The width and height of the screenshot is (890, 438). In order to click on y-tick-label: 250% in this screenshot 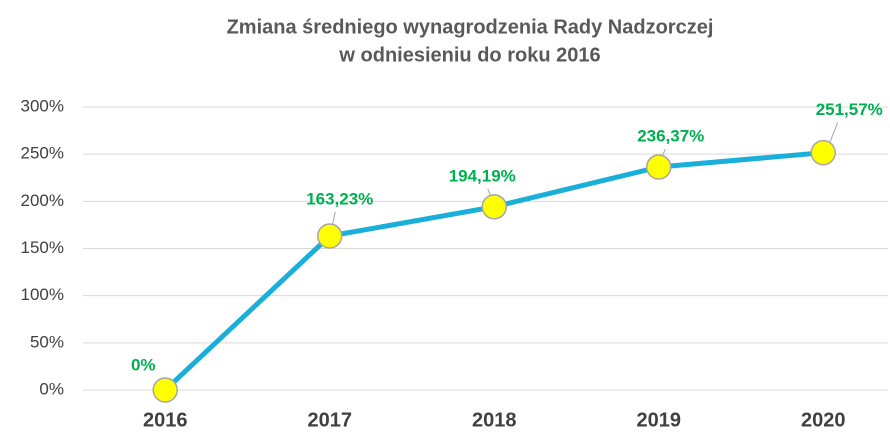, I will do `click(42, 153)`.